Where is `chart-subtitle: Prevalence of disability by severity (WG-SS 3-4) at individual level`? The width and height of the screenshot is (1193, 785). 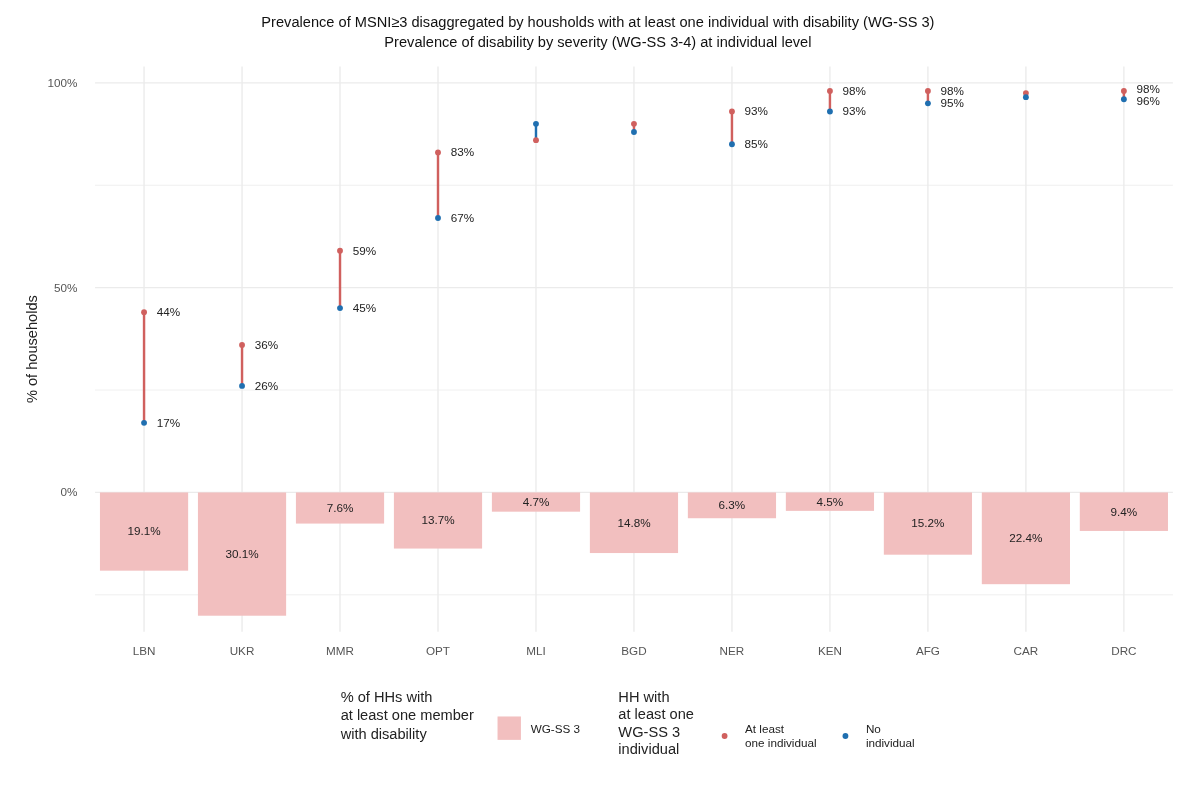 chart-subtitle: Prevalence of disability by severity (WG-SS 3-4) at individual level is located at coordinates (598, 41).